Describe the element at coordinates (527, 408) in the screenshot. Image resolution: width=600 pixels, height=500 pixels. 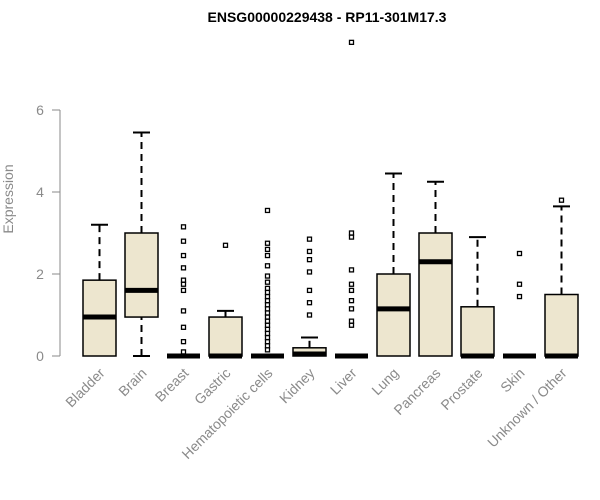
I see `x-tick-label: Unknown / Other` at that location.